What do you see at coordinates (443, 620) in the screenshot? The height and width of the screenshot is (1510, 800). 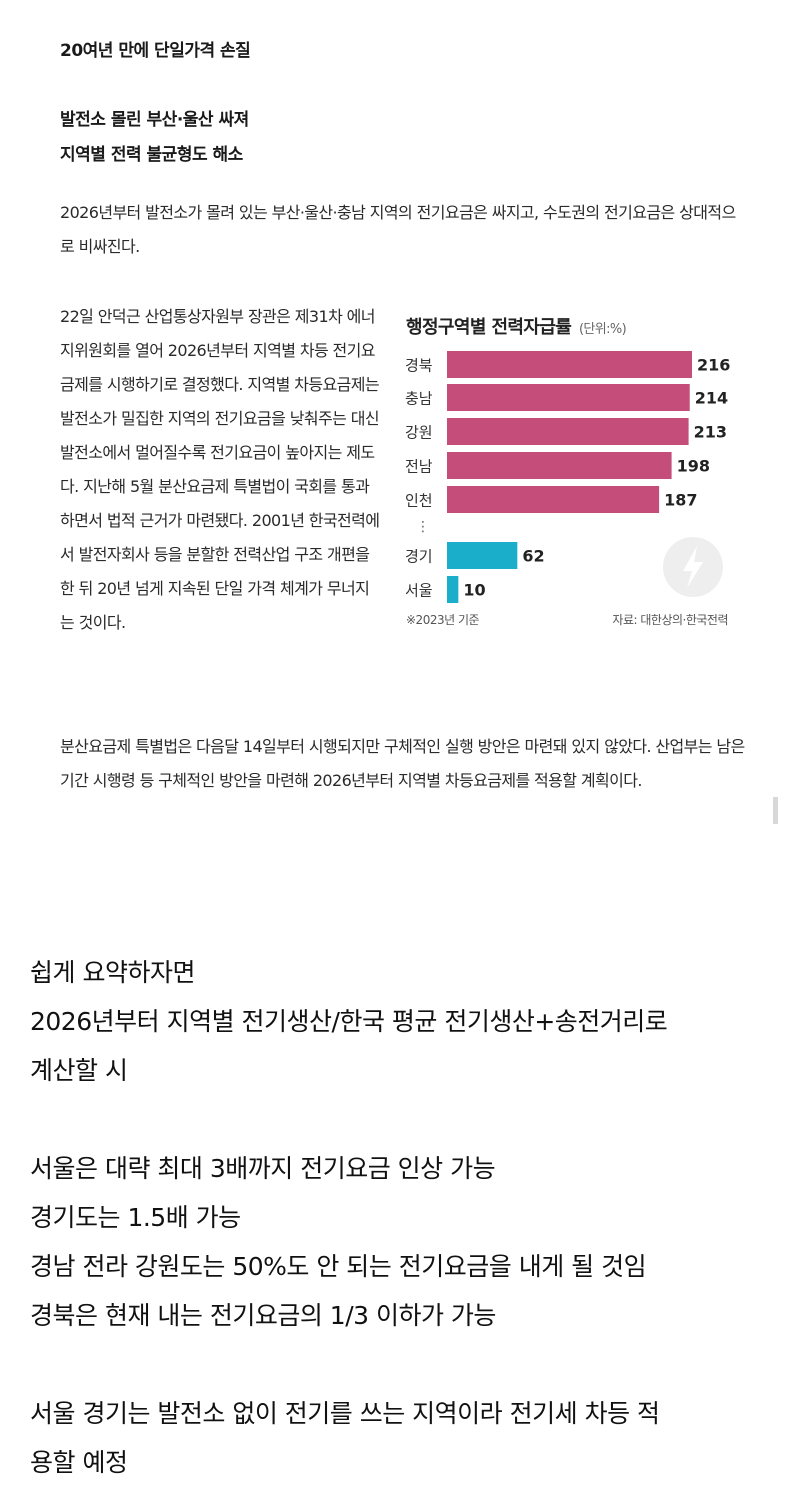 I see `chart-note: ※2023년 기준` at bounding box center [443, 620].